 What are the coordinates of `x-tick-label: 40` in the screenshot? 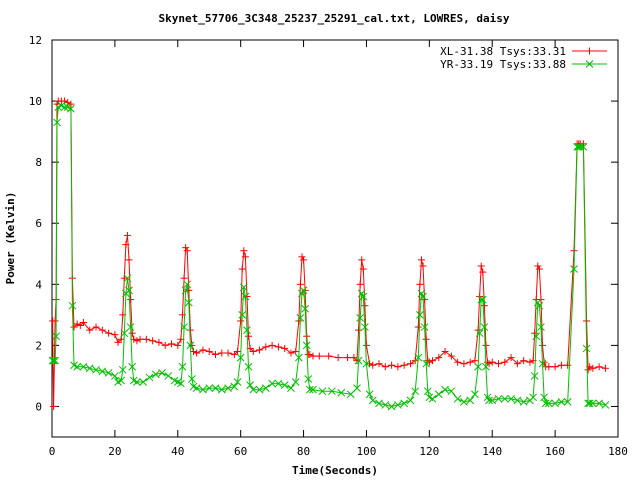 It's located at (177, 451).